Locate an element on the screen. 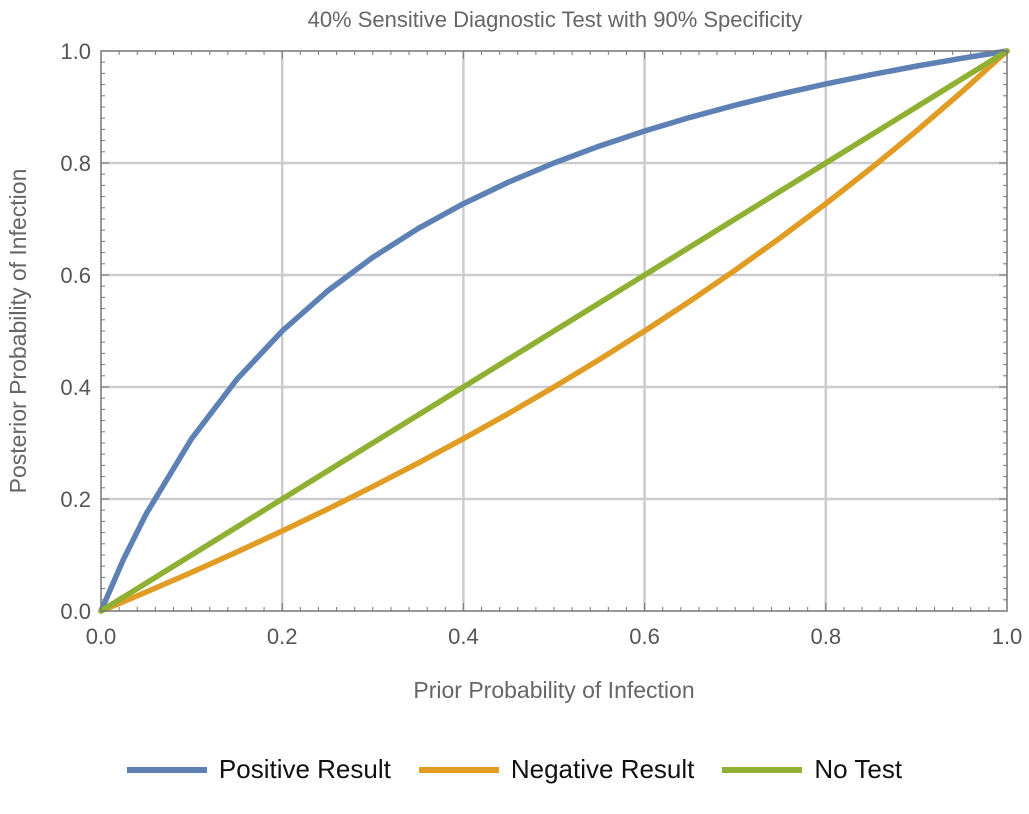 This screenshot has width=1029, height=814. legend-item-positive: Positive Result is located at coordinates (258, 769).